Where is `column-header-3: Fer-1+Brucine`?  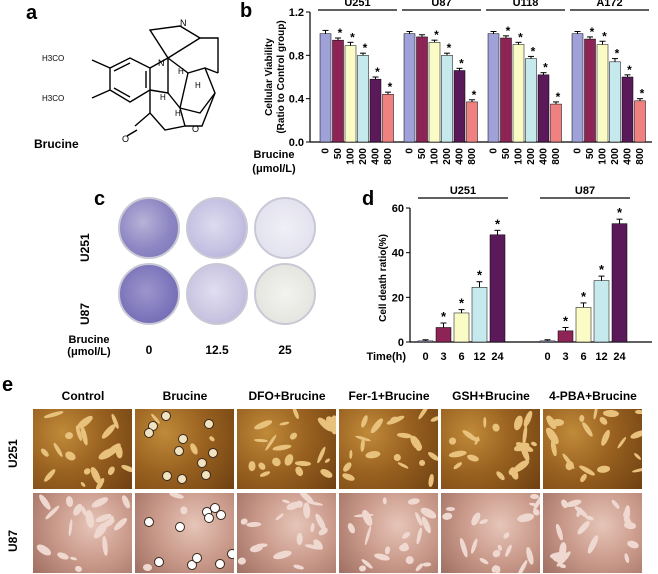
column-header-3: Fer-1+Brucine is located at coordinates (389, 396).